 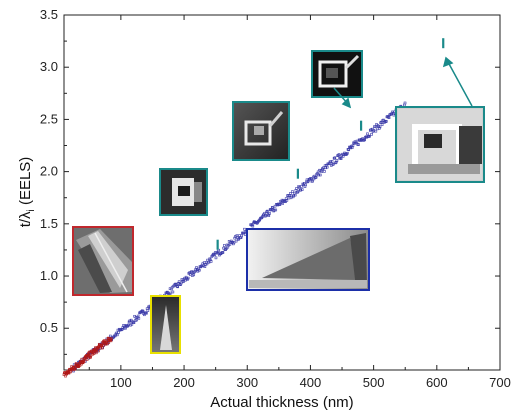 I want to click on x-tick-label: 700, so click(x=500, y=382).